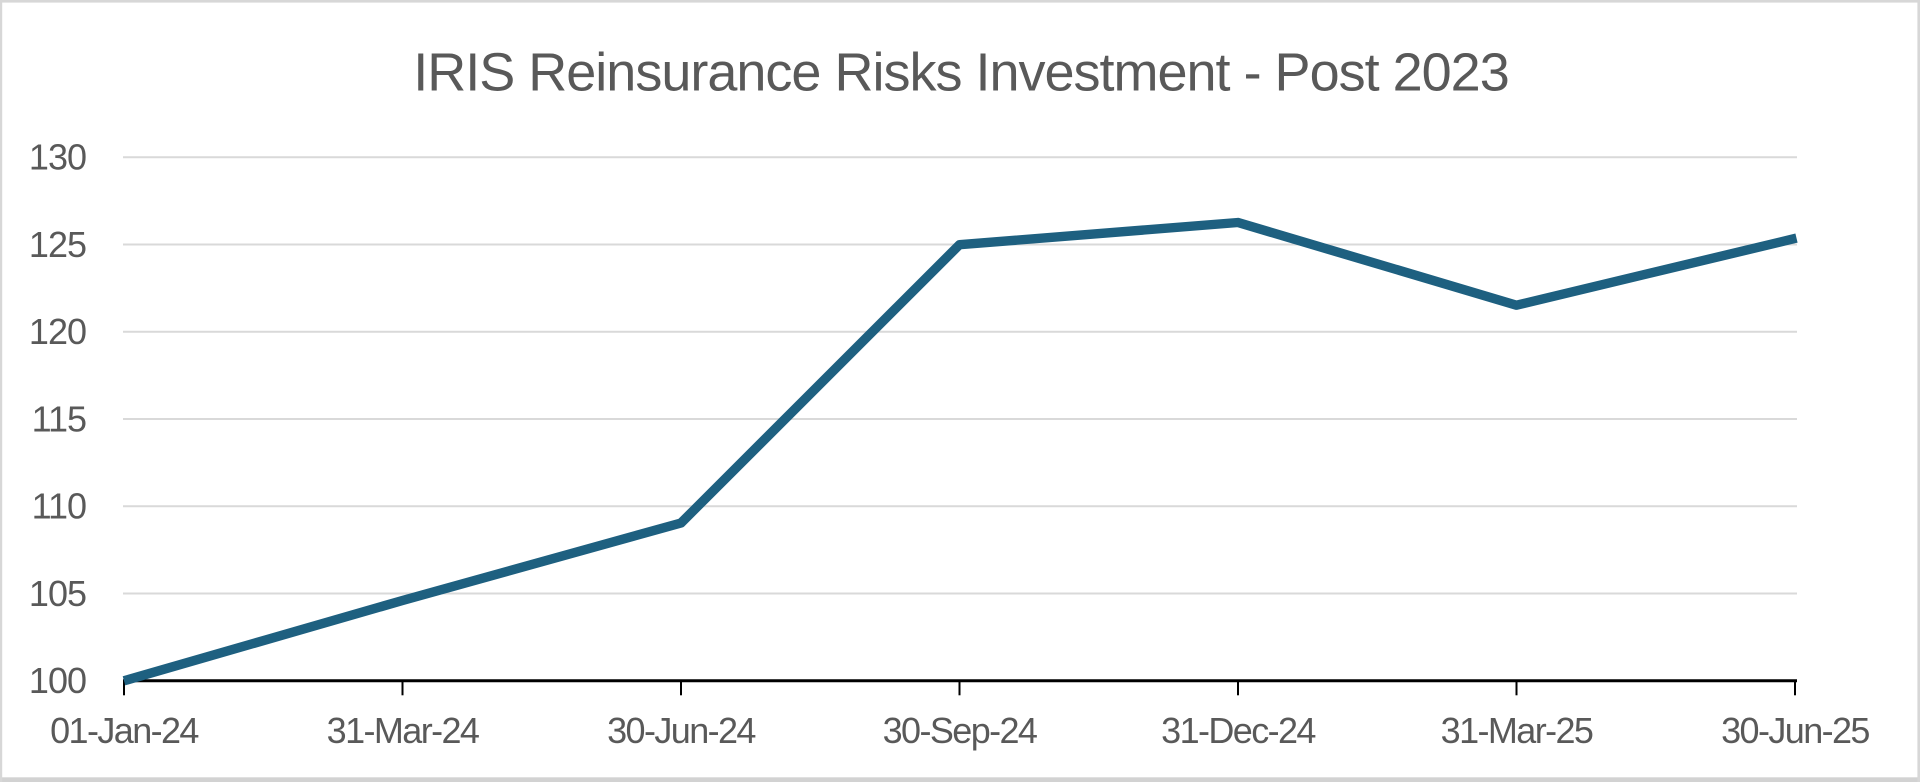 The height and width of the screenshot is (782, 1920). I want to click on svg-text: 31-Dec-24, so click(1238, 730).